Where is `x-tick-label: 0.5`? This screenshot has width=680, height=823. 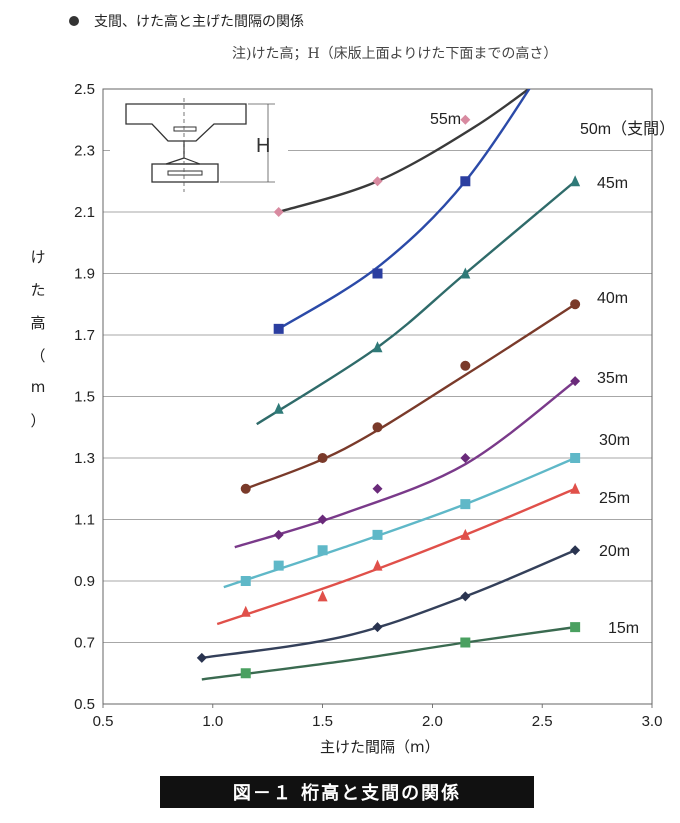 x-tick-label: 0.5 is located at coordinates (103, 721).